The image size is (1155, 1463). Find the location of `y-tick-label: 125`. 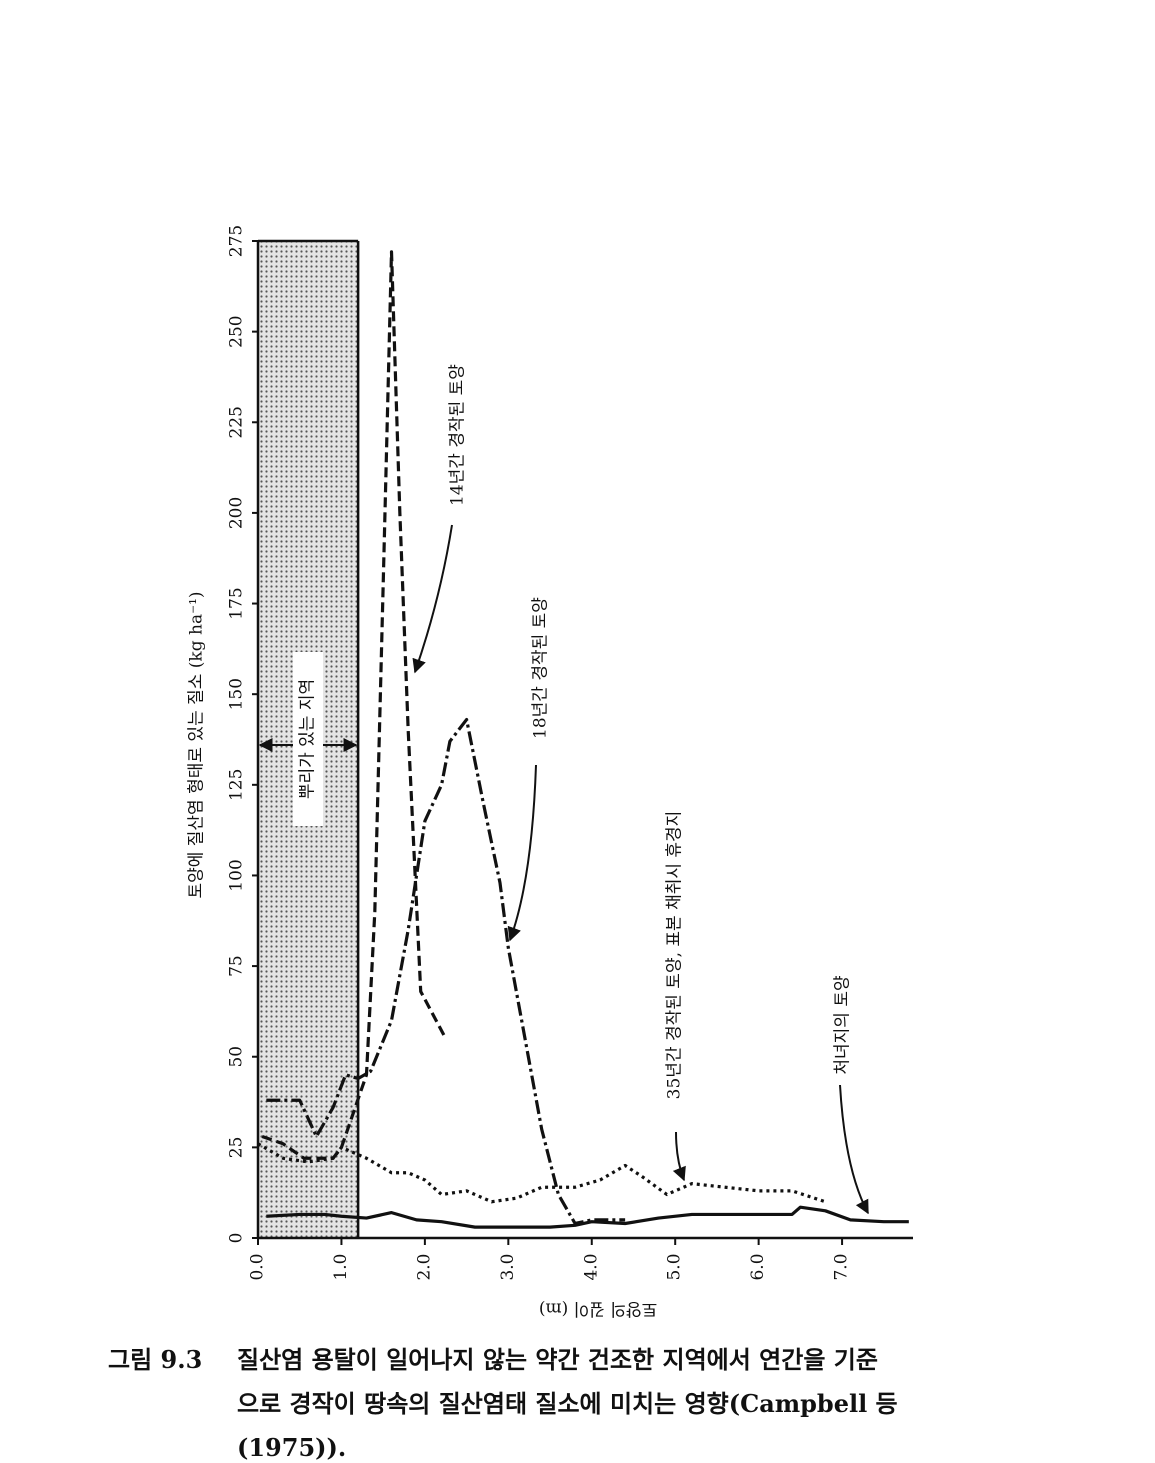

y-tick-label: 125 is located at coordinates (237, 785).